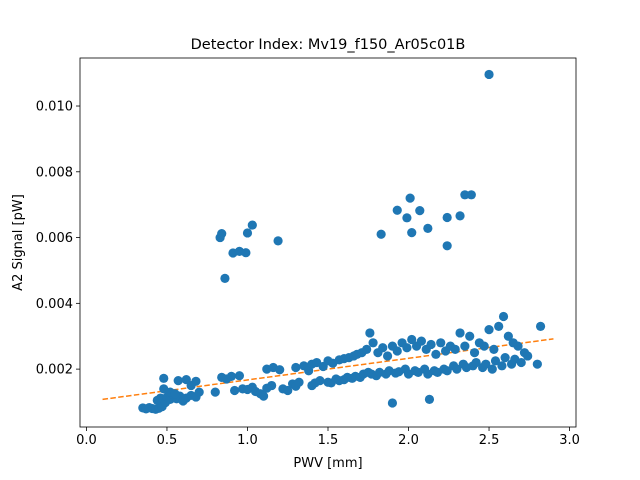 This screenshot has width=640, height=480. I want to click on x-tick-label: 2.5, so click(489, 440).